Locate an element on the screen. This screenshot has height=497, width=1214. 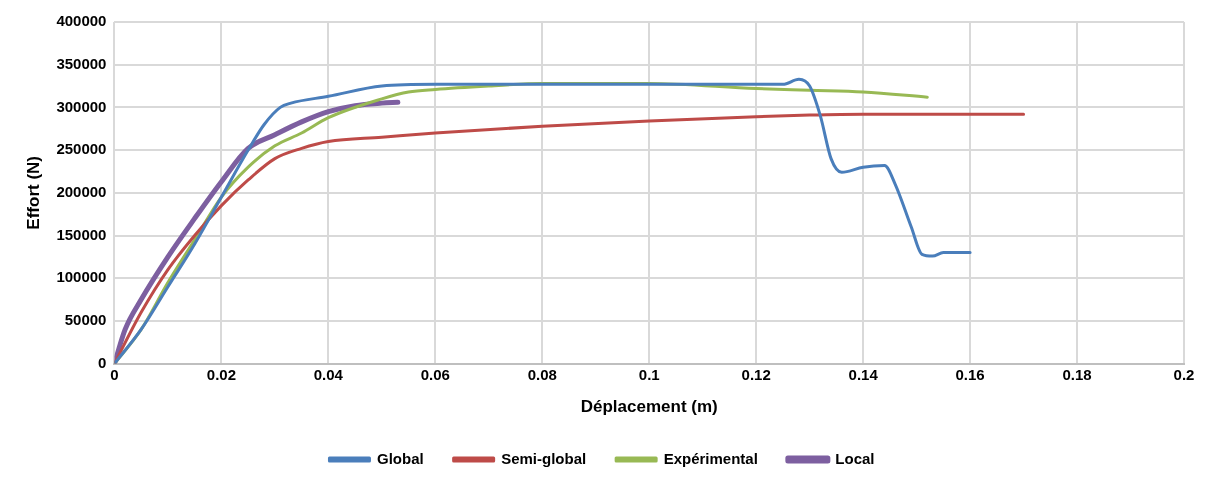
x-tick-label: 0.08 is located at coordinates (542, 374).